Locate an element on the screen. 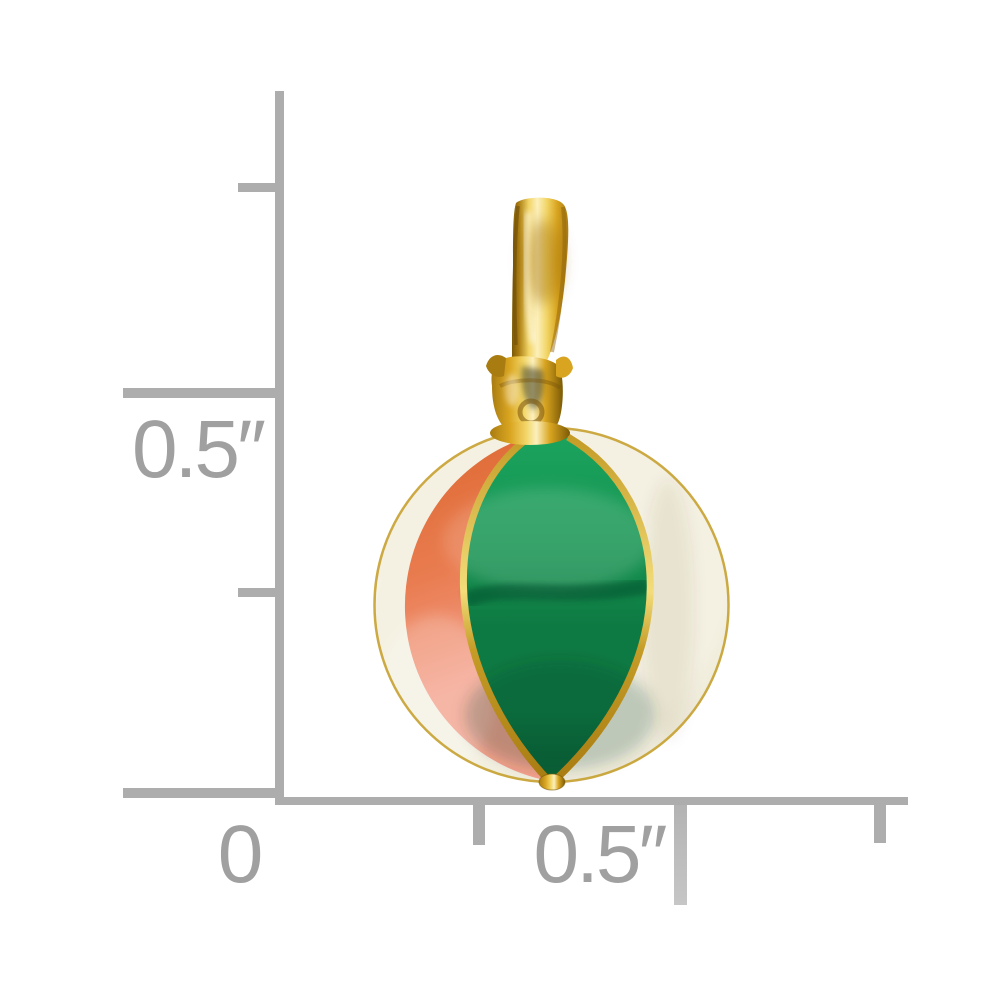  vertical-ruler-tick-zero is located at coordinates (203, 793).